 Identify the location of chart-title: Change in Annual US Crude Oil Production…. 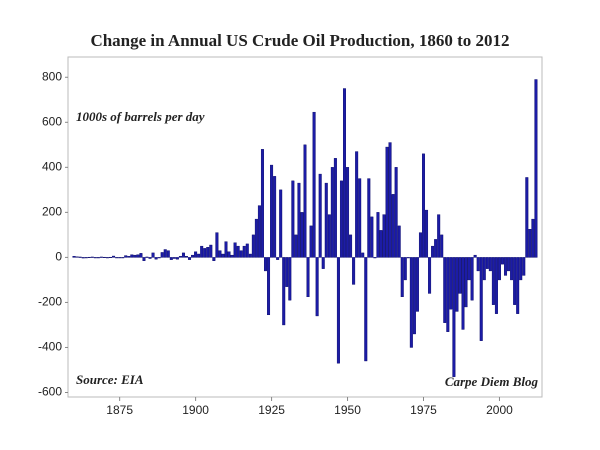
(299, 40).